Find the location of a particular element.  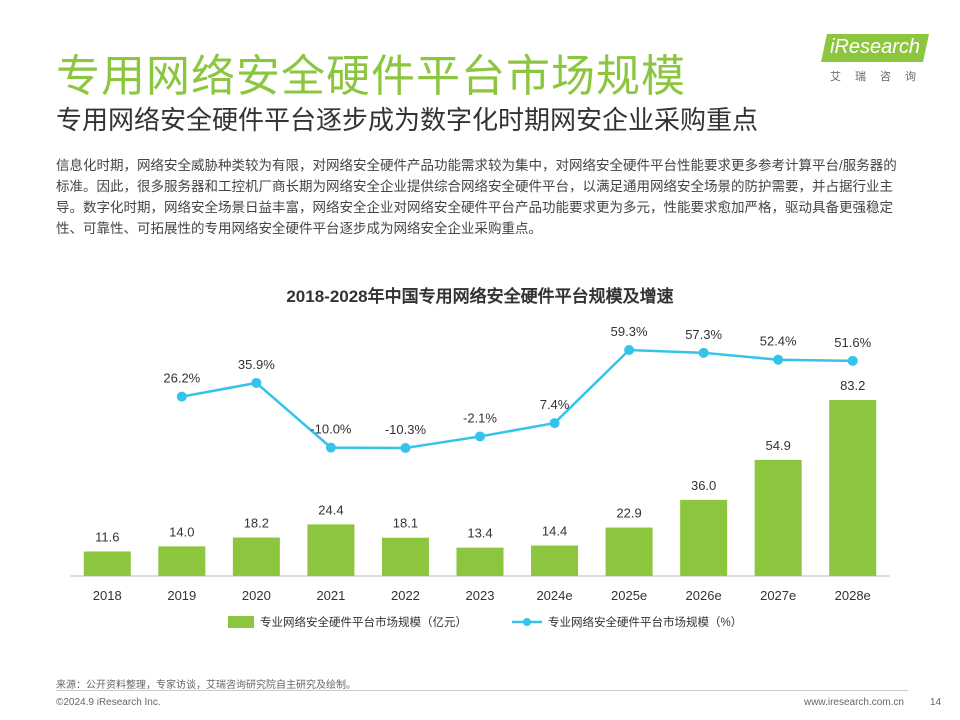

growth-point-2024e is located at coordinates (554, 423).